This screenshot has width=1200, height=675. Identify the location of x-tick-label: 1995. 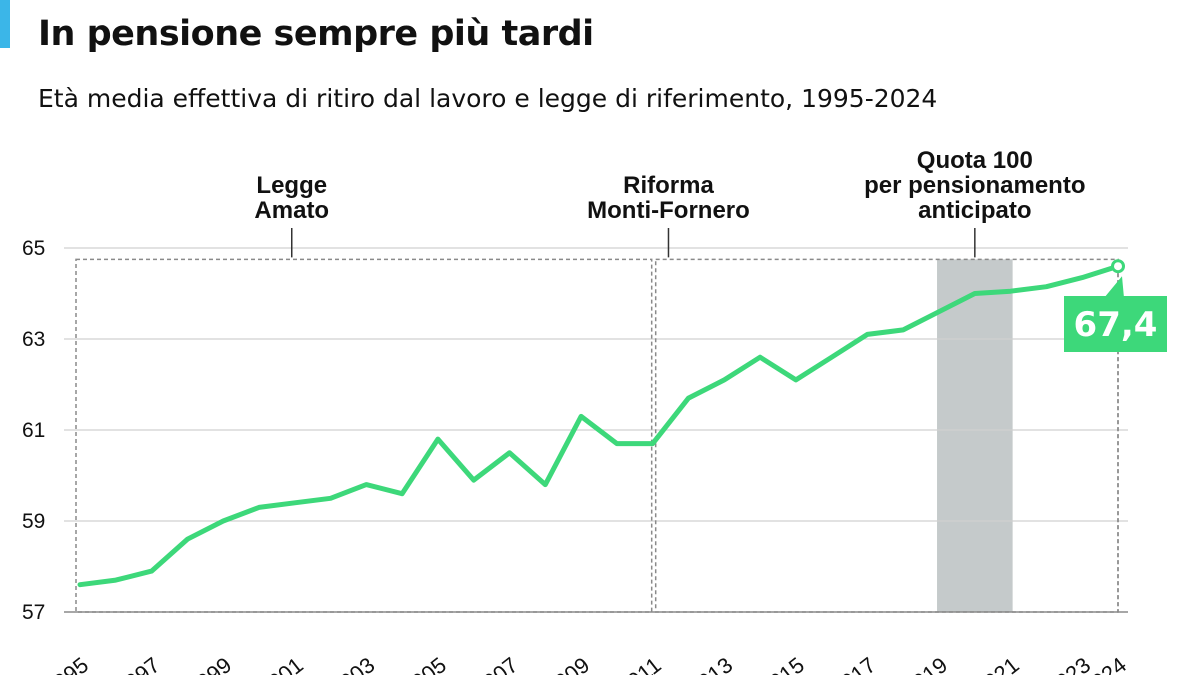
(66, 663).